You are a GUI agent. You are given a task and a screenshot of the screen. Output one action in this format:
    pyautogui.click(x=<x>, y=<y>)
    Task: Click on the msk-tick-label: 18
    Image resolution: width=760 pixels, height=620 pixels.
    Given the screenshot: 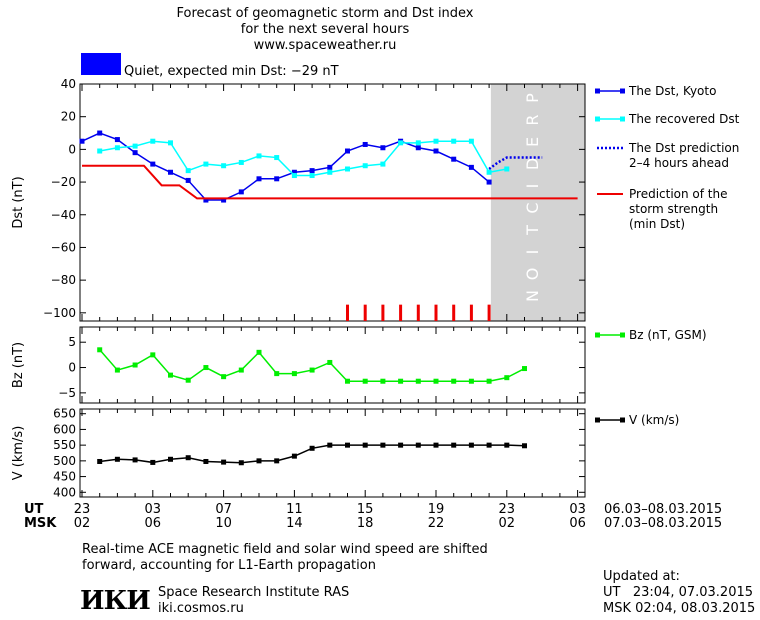 What is the action you would take?
    pyautogui.click(x=365, y=523)
    